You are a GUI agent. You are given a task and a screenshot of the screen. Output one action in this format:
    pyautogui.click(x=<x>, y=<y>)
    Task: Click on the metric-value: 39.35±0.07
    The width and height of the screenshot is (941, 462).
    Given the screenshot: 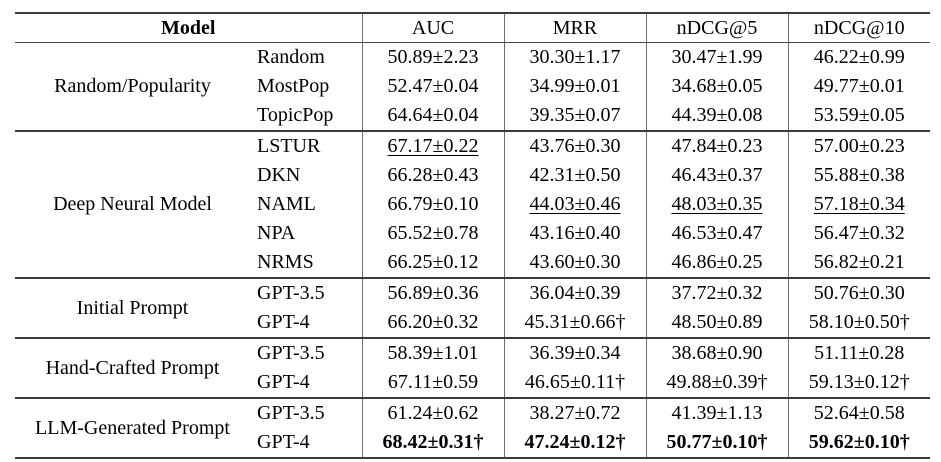 What is the action you would take?
    pyautogui.click(x=575, y=115)
    